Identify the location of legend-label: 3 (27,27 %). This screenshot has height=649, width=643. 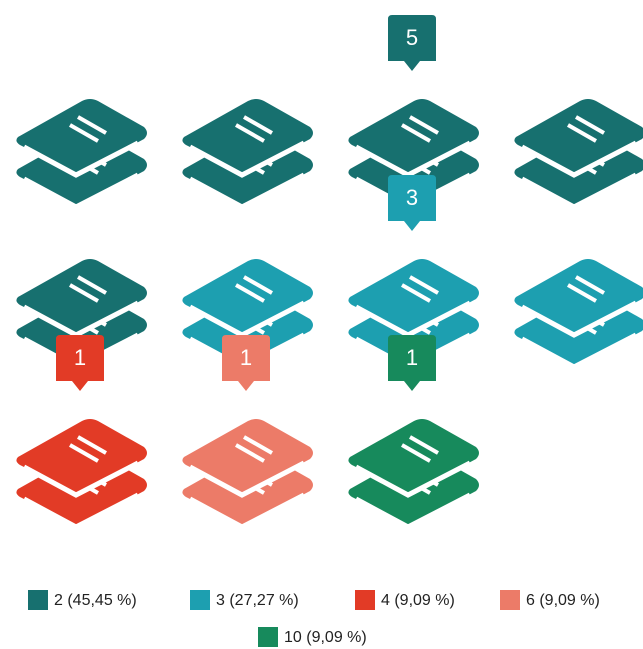
(257, 600).